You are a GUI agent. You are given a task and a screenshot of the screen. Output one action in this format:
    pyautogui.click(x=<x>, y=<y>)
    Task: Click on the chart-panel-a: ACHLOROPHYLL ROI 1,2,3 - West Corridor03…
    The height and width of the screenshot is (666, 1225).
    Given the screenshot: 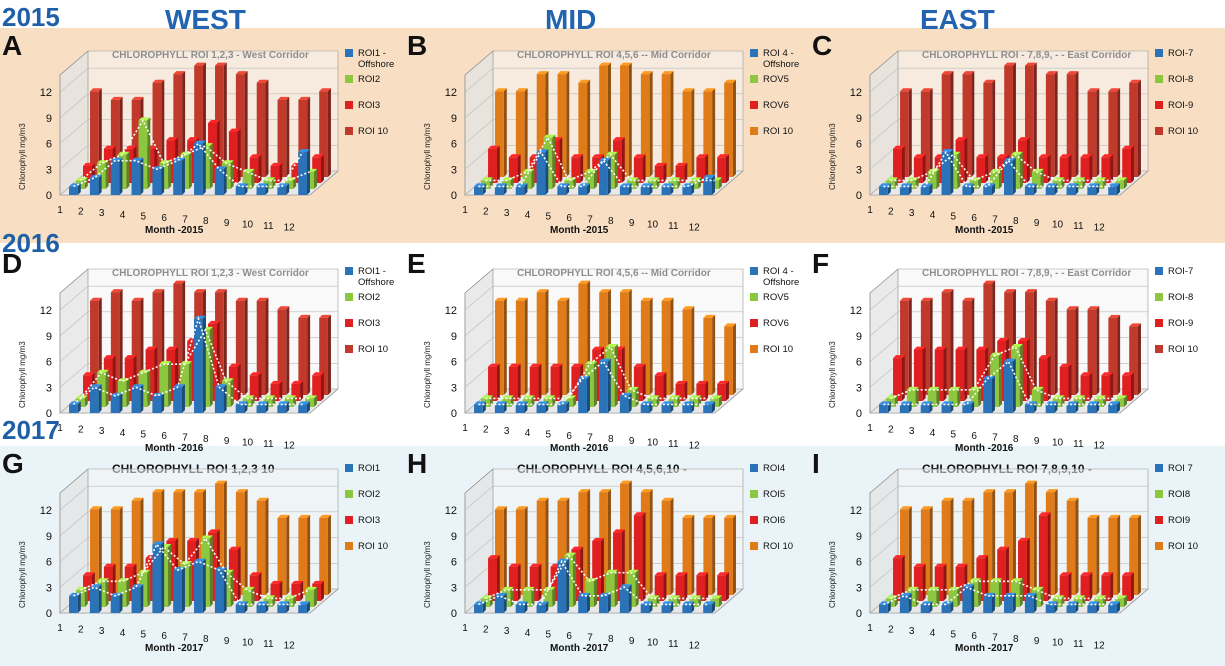 What is the action you would take?
    pyautogui.click(x=202, y=137)
    